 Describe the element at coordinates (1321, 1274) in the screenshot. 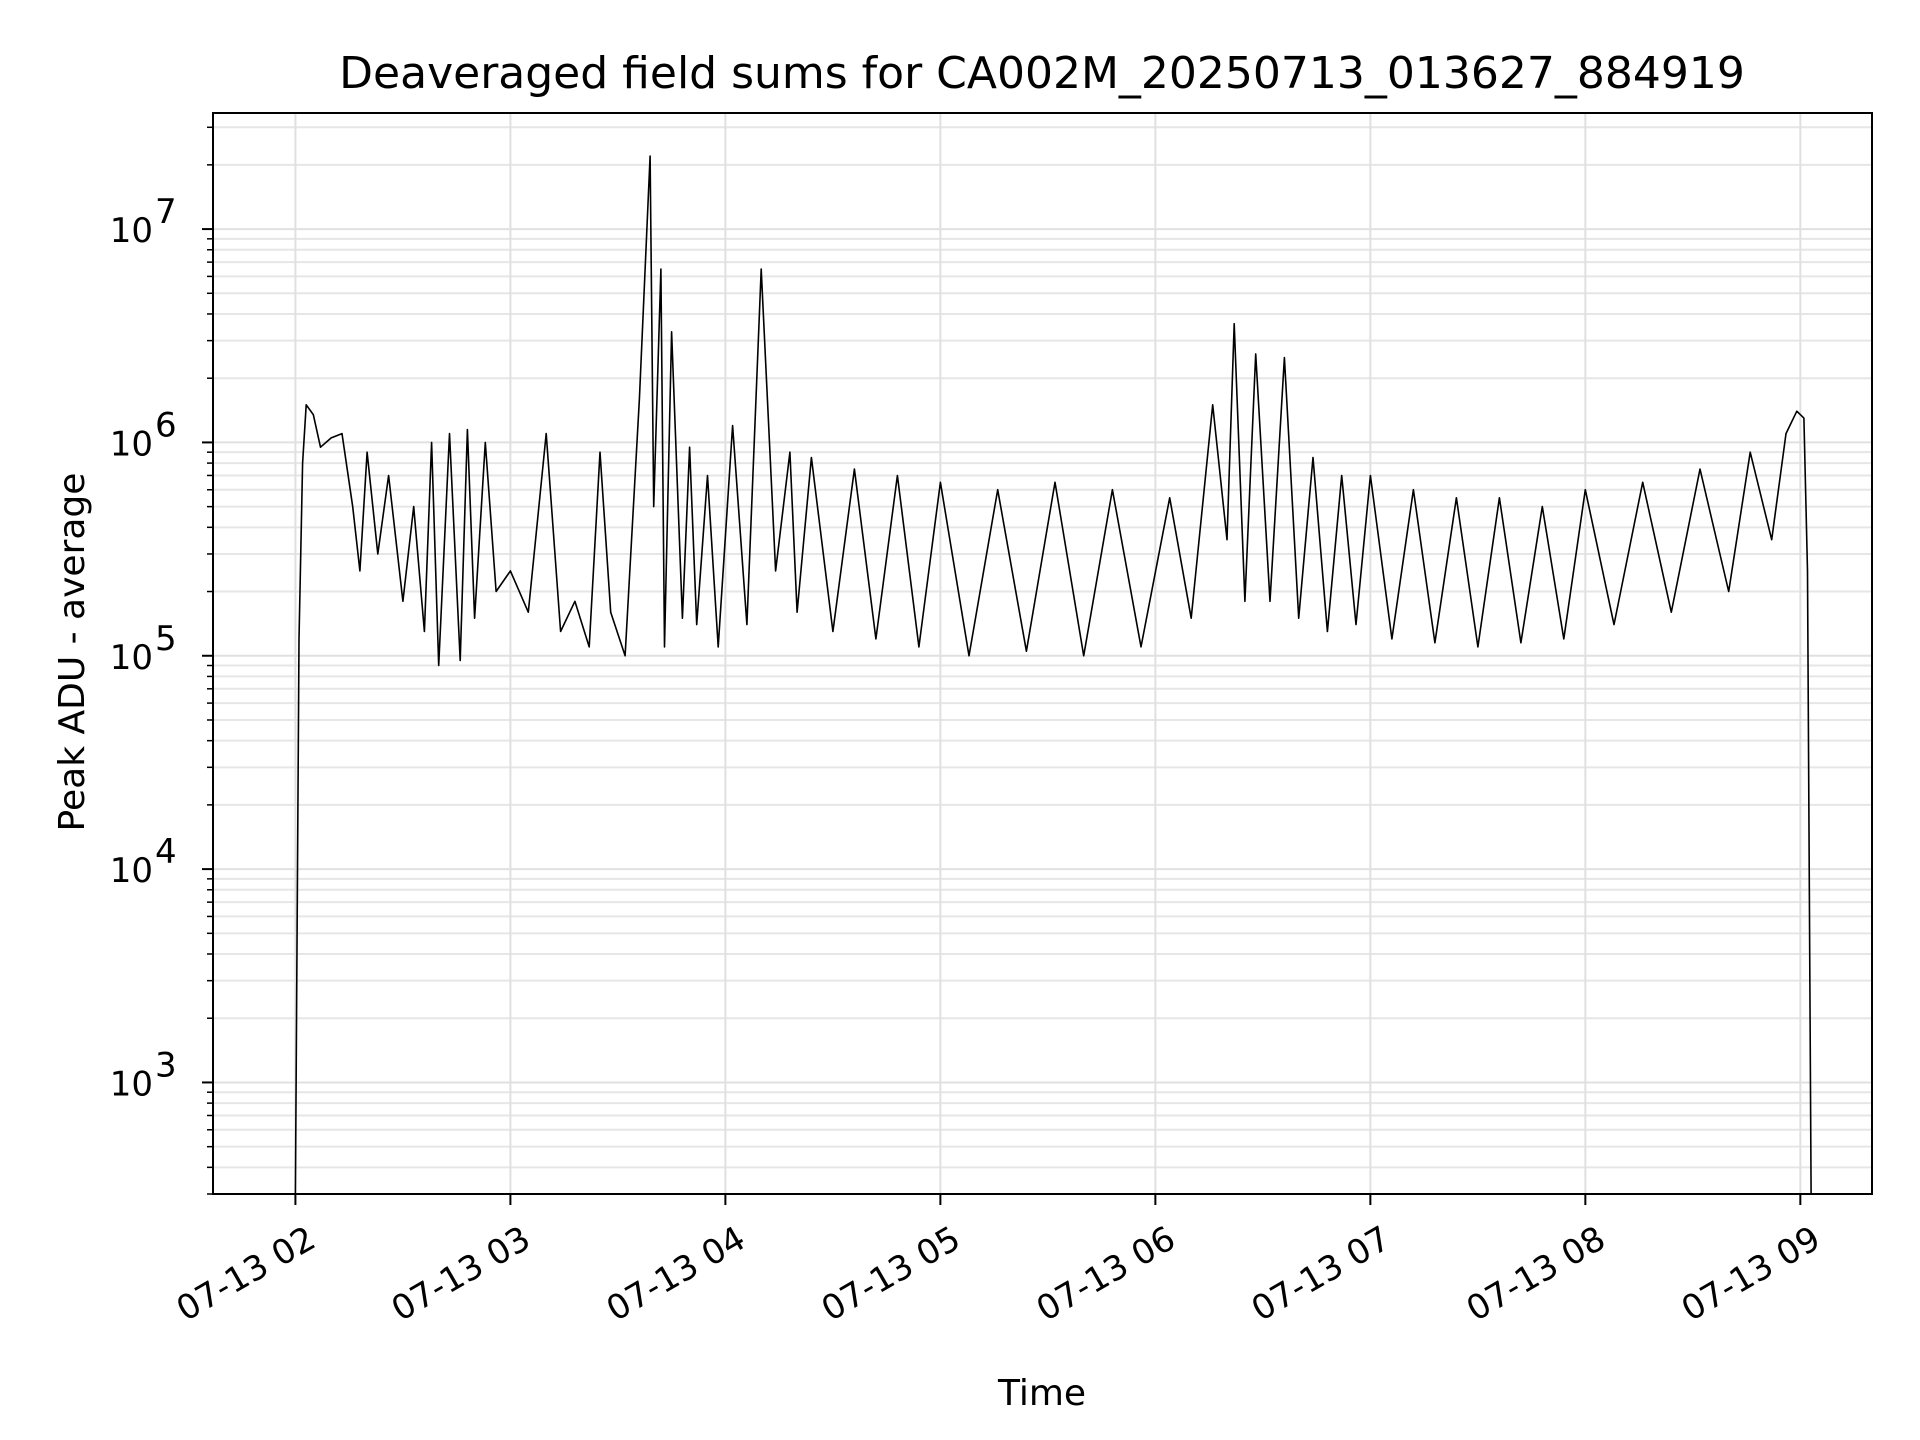

I see `x-tick-label: 07-13 07` at that location.